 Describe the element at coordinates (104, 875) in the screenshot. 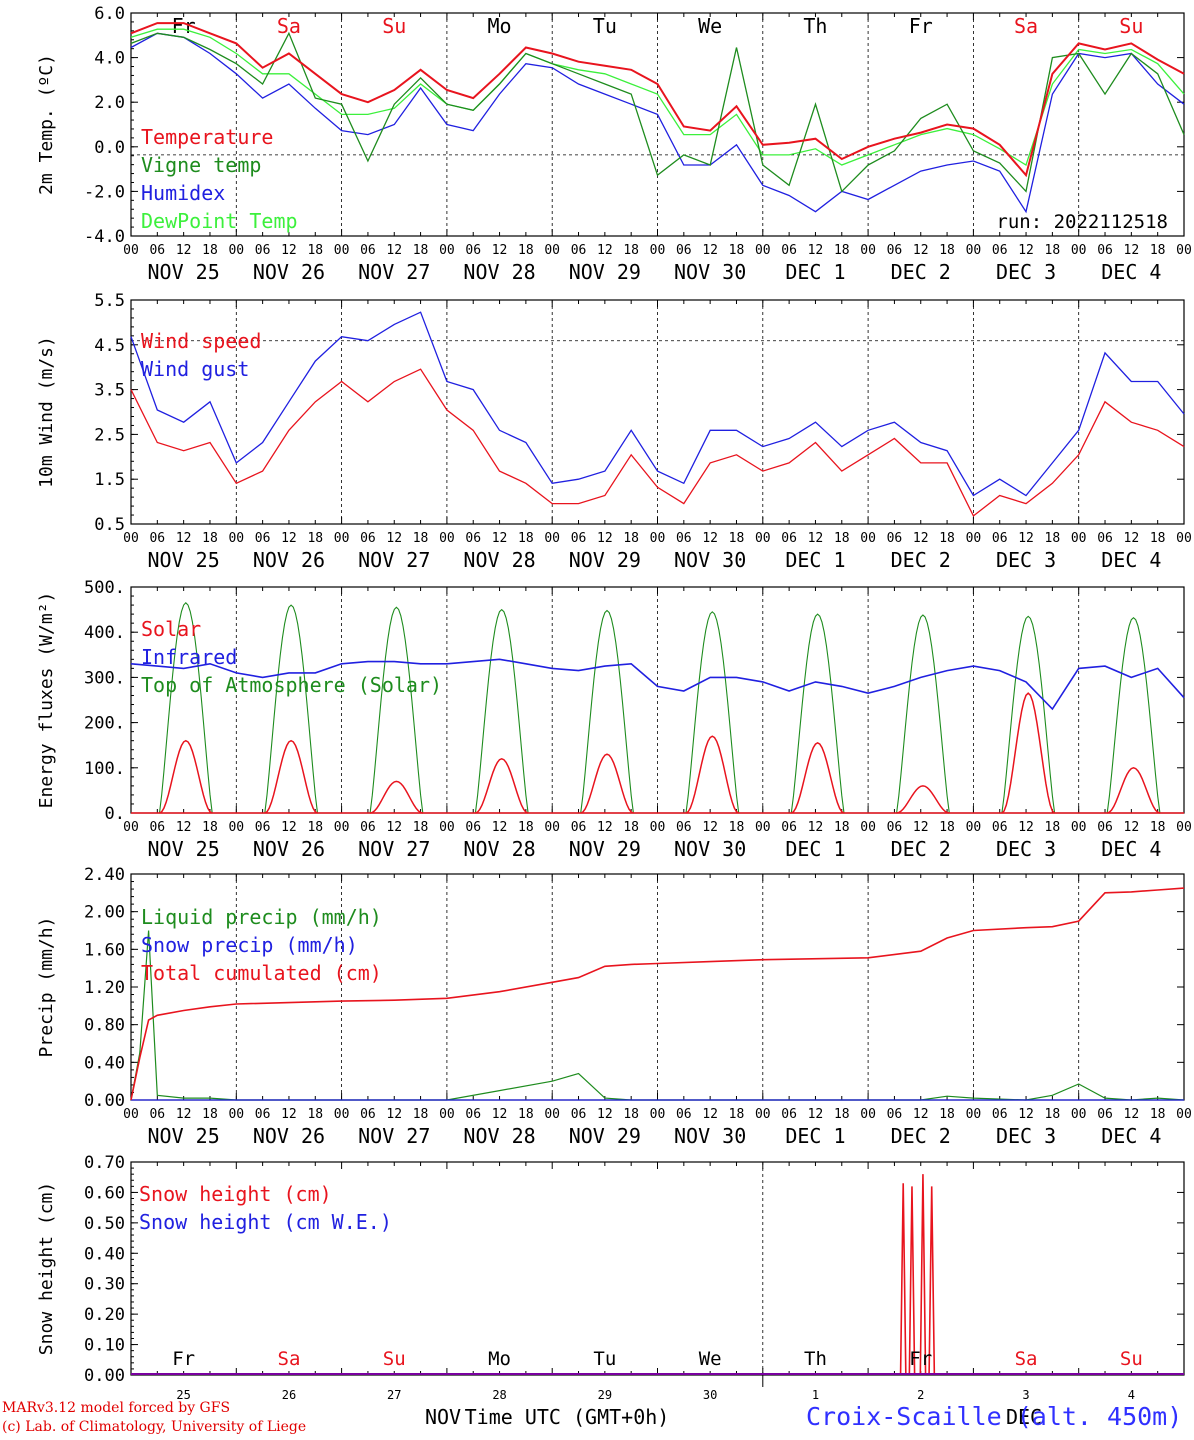

I see `y-tick-label: 2.40` at that location.